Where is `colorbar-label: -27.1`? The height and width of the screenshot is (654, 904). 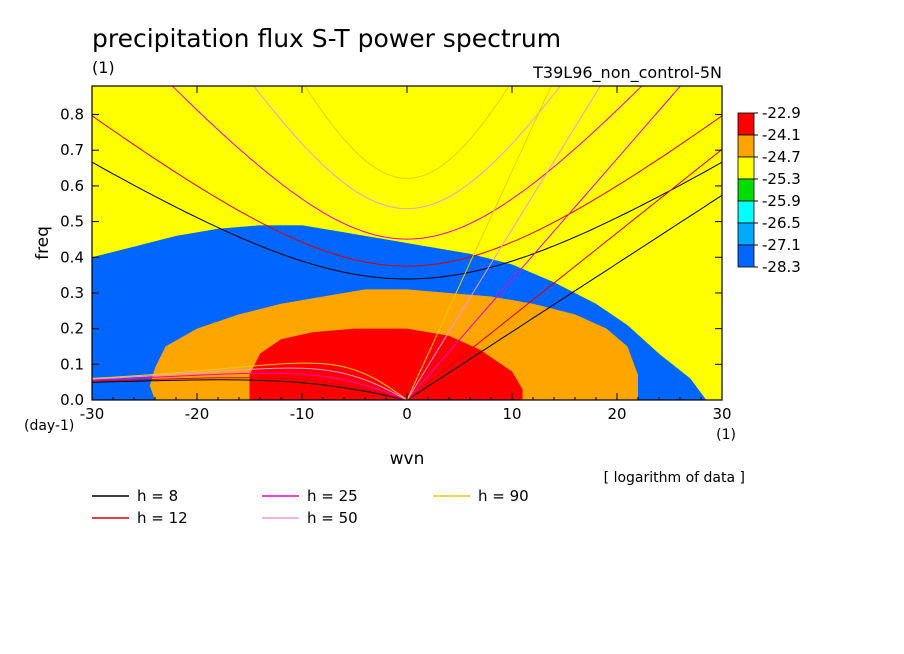
colorbar-label: -27.1 is located at coordinates (781, 245).